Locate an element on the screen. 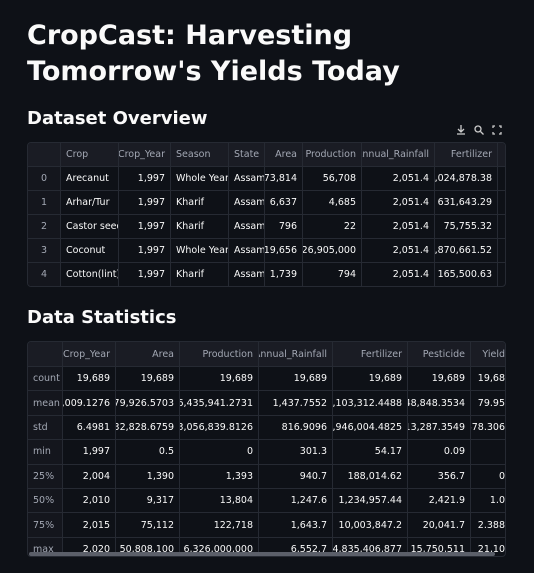 The image size is (534, 573). table-cell: 20,041.7 is located at coordinates (439, 525).